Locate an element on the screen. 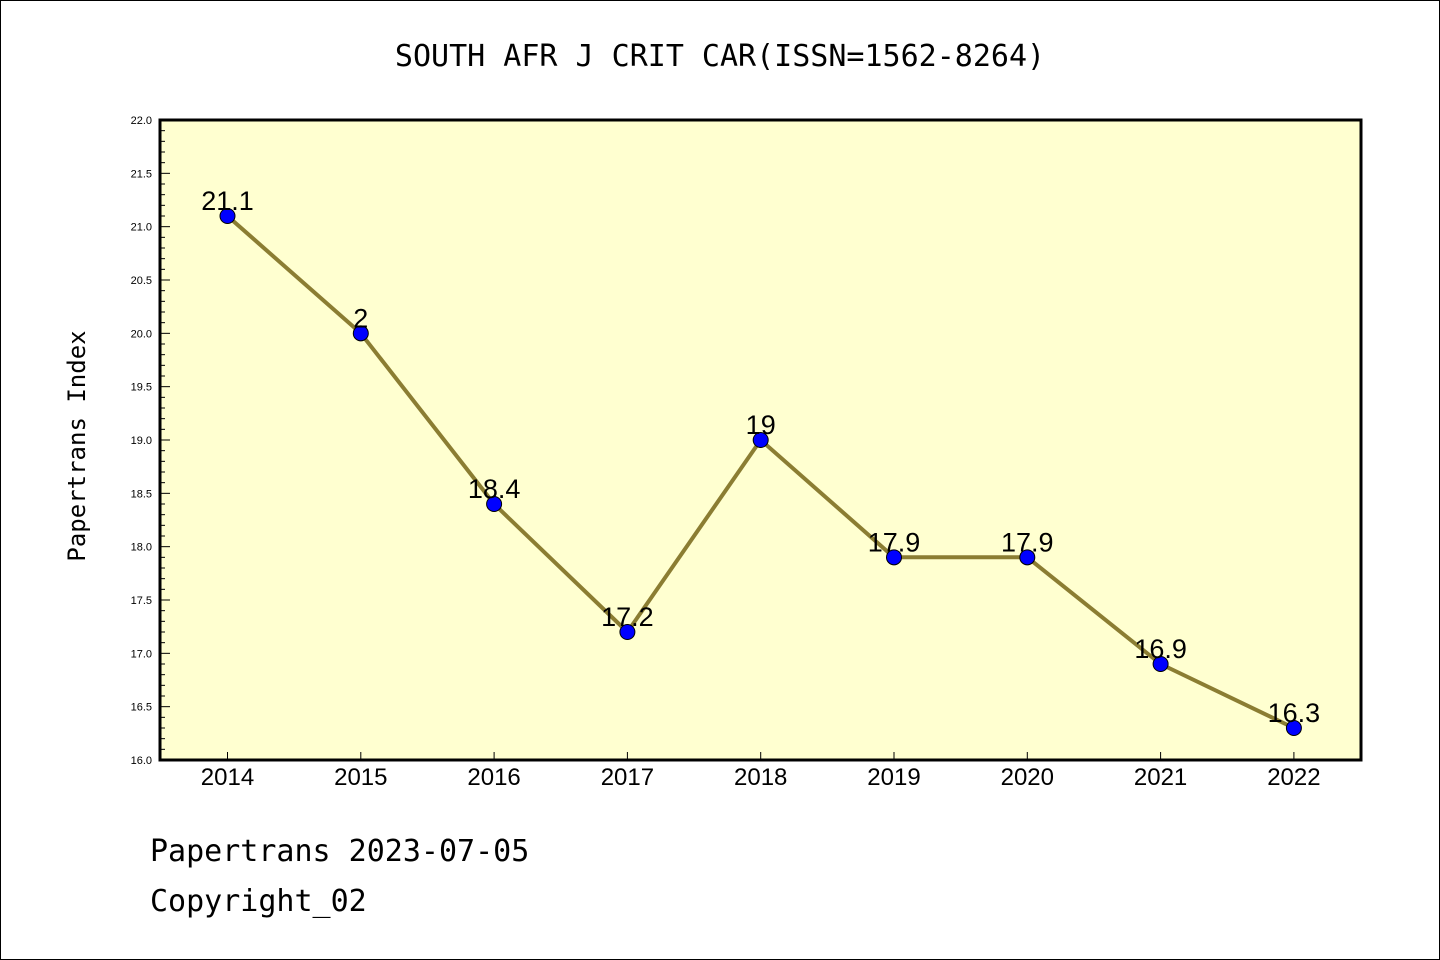 This screenshot has height=960, width=1440. x-tick-label: 2022 is located at coordinates (1293, 777).